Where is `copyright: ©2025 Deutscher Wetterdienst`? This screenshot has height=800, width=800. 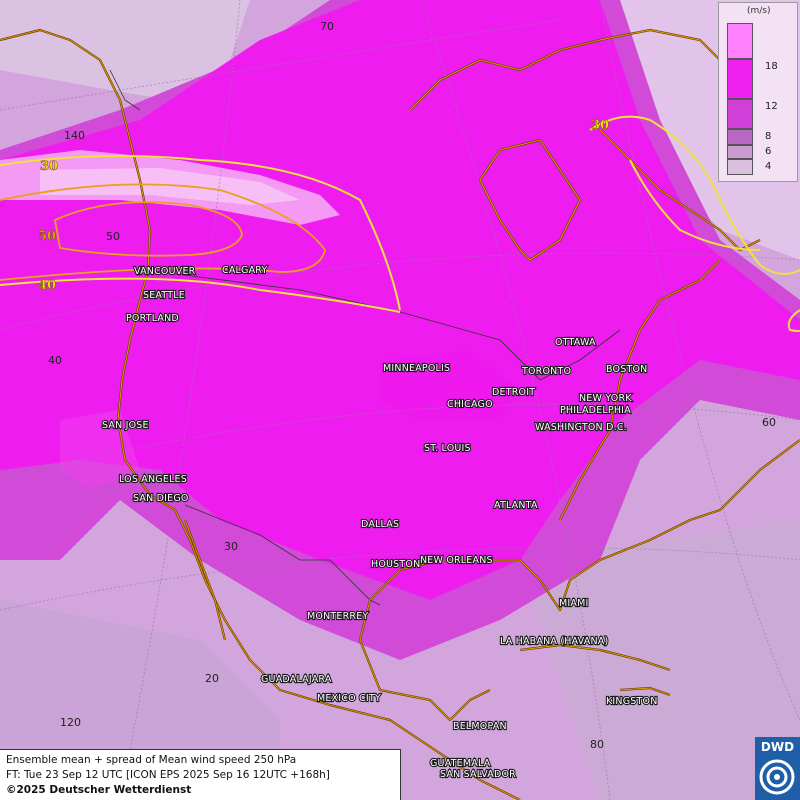 copyright: ©2025 Deutscher Wetterdienst is located at coordinates (99, 790).